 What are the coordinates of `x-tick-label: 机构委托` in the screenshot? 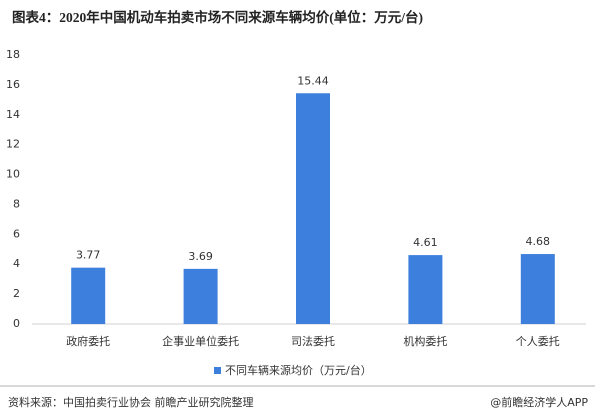 It's located at (425, 341).